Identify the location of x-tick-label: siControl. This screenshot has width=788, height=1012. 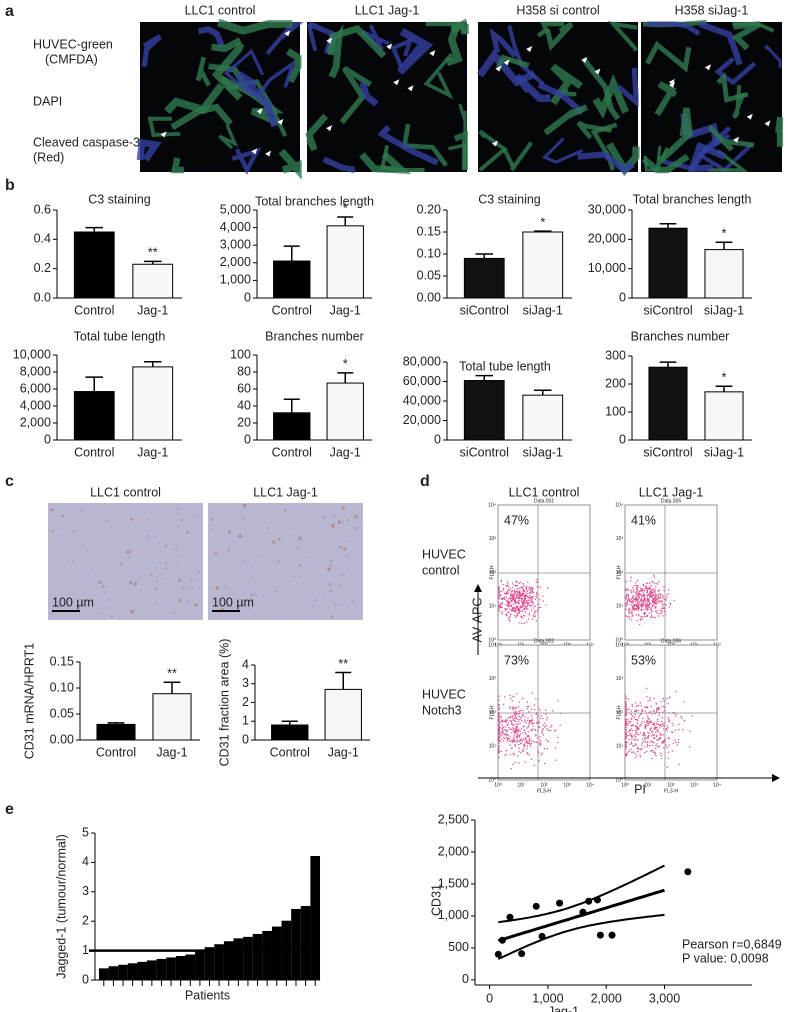
(667, 452).